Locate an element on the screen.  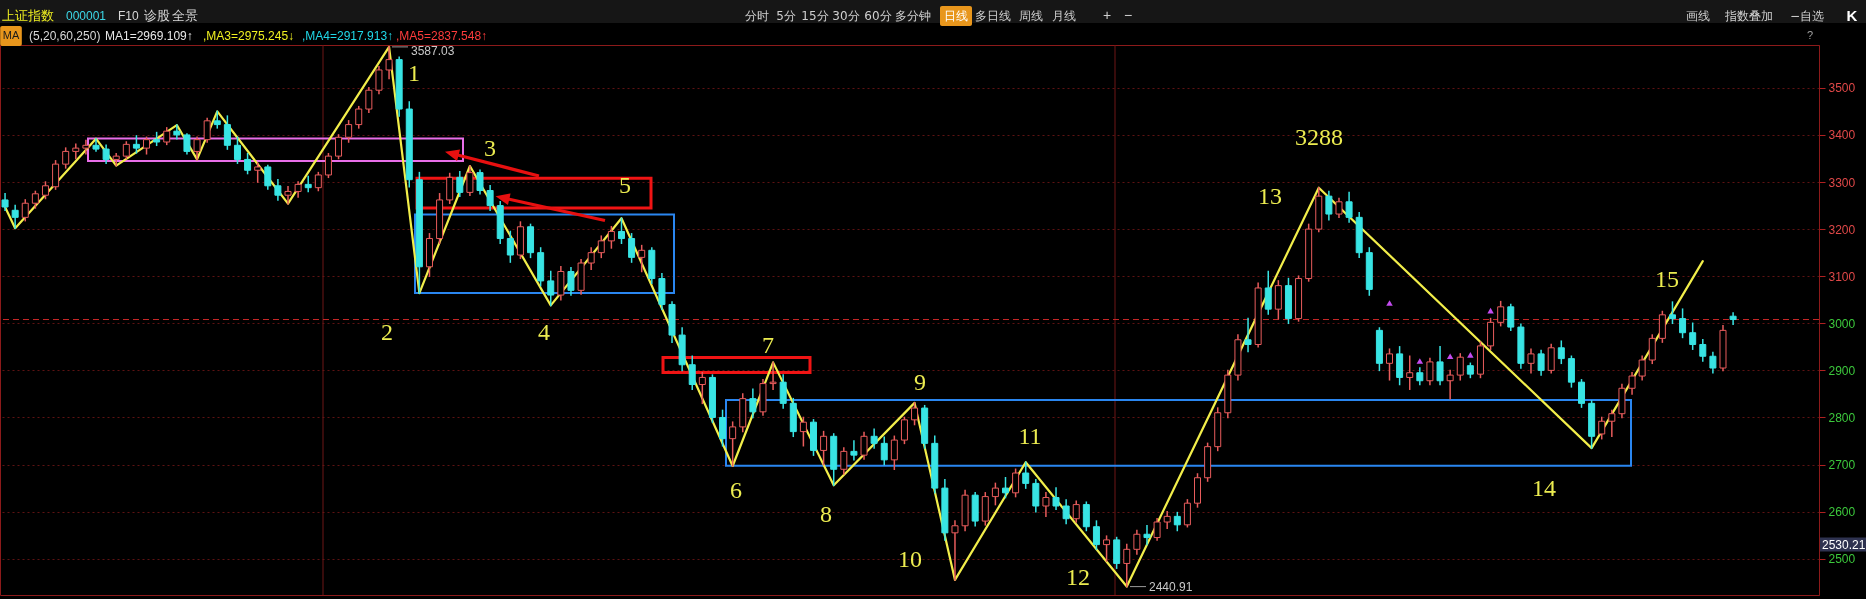
annotation: 7 is located at coordinates (768, 345).